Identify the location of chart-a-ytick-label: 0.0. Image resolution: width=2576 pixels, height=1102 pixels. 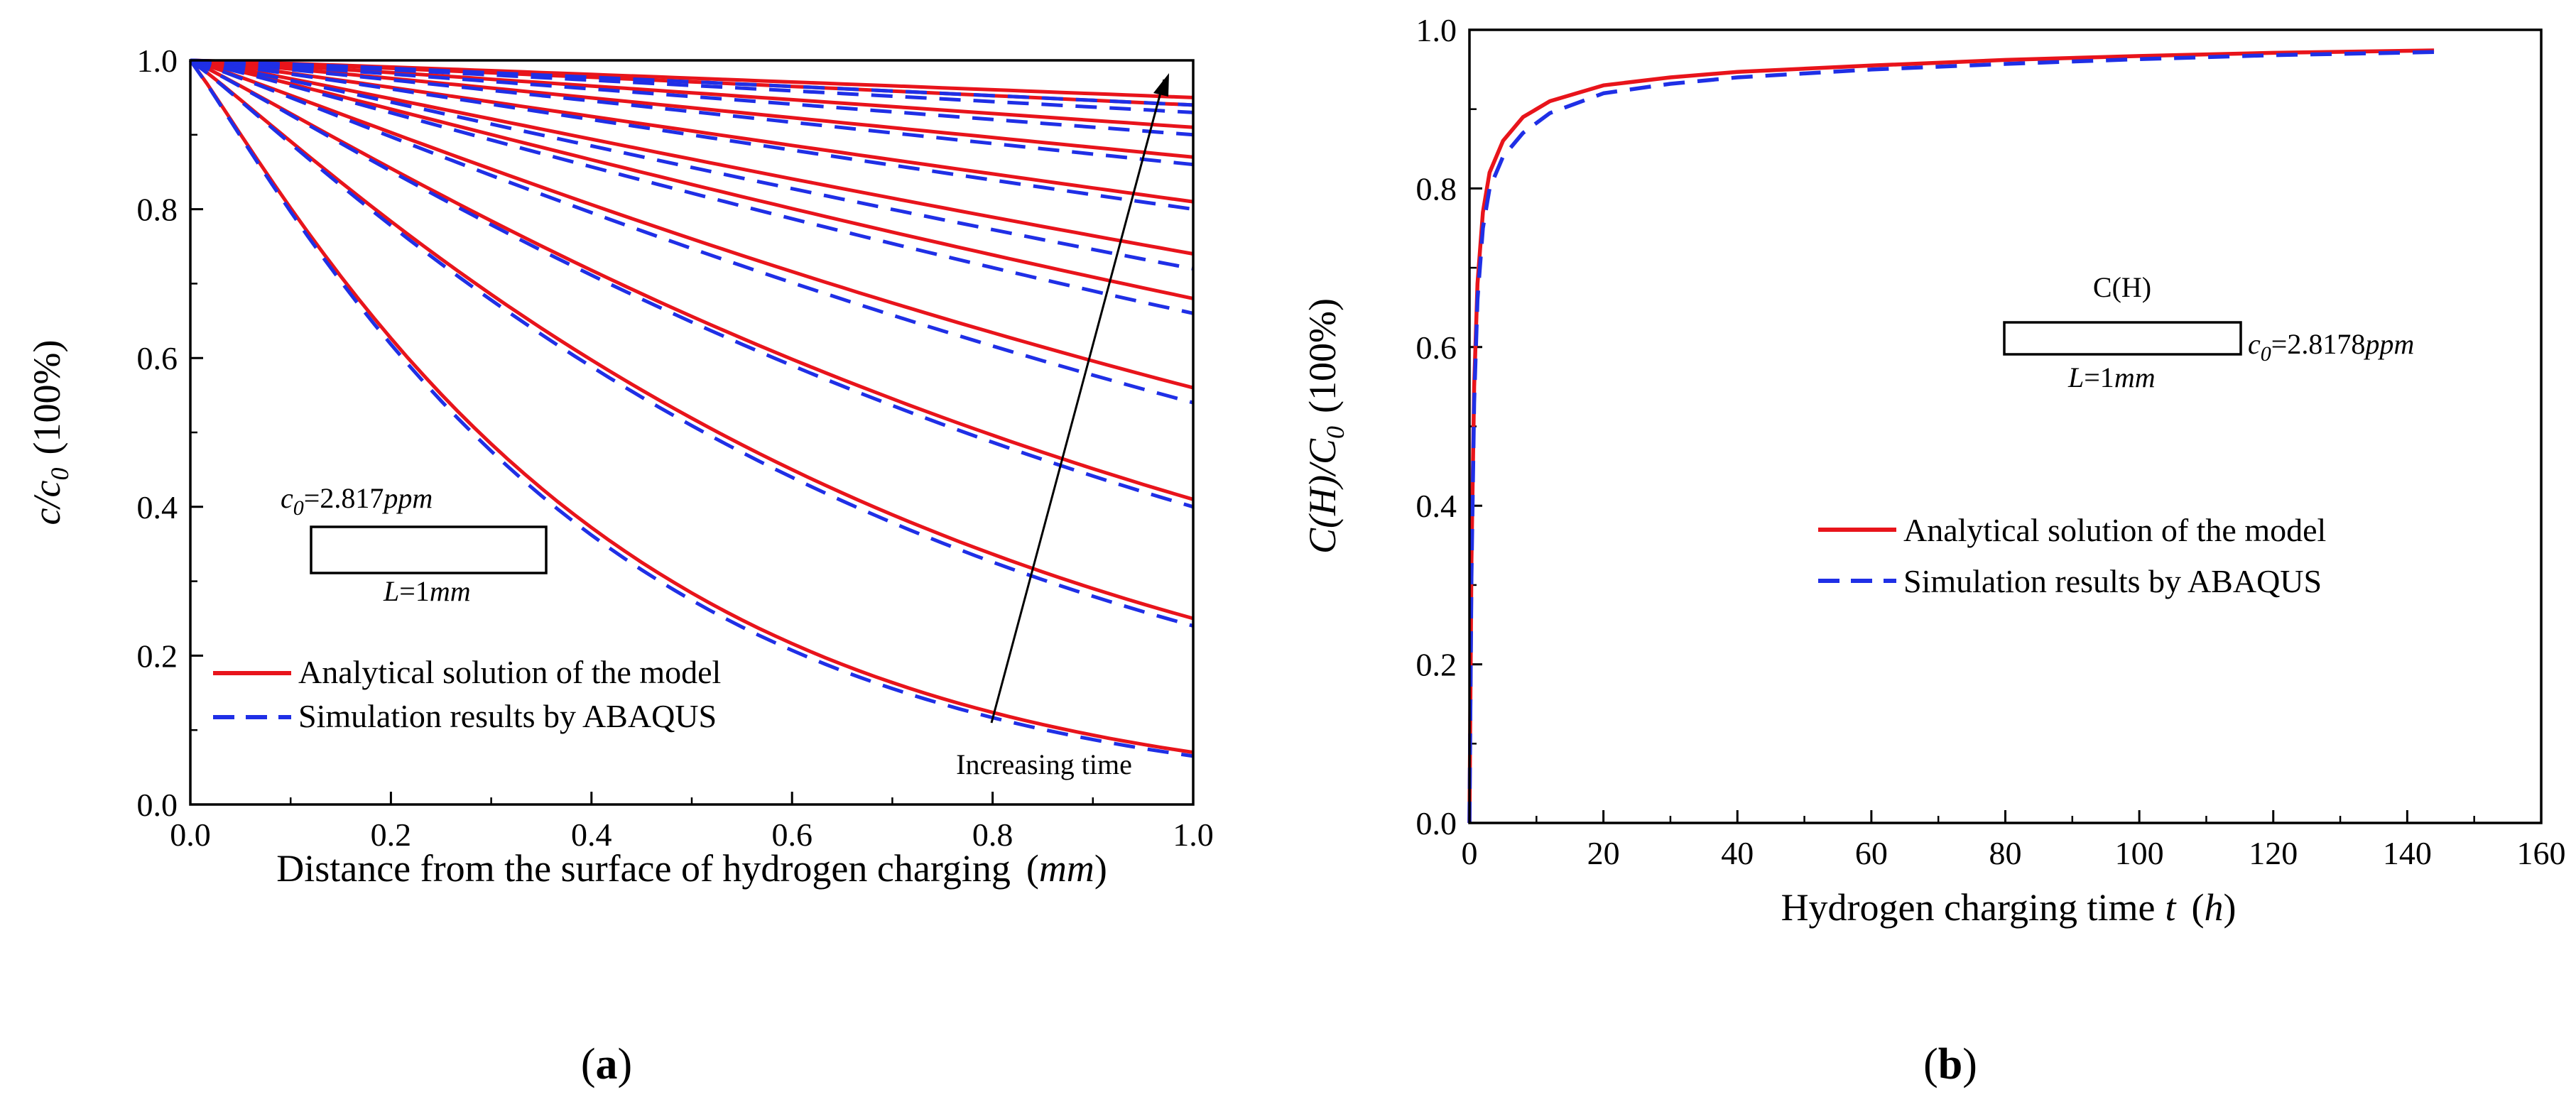
(157, 805).